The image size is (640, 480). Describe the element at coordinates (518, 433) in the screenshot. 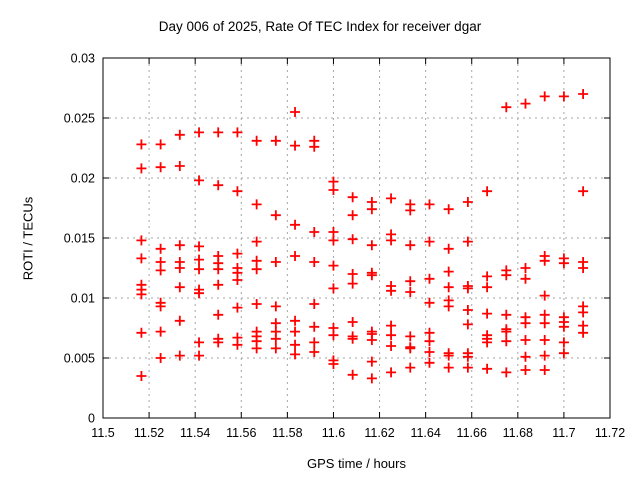

I see `x-tick-label: 11.68` at that location.